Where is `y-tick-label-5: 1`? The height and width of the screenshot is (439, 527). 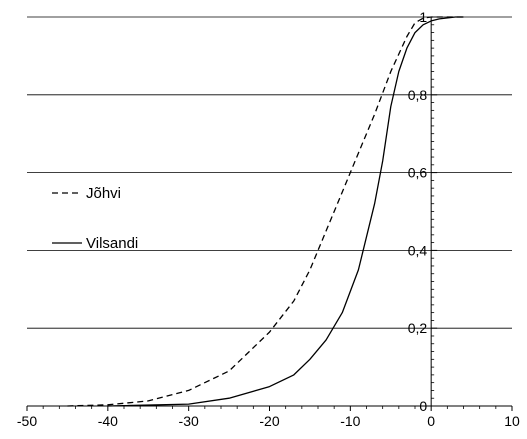
y-tick-label-5: 1 is located at coordinates (423, 17).